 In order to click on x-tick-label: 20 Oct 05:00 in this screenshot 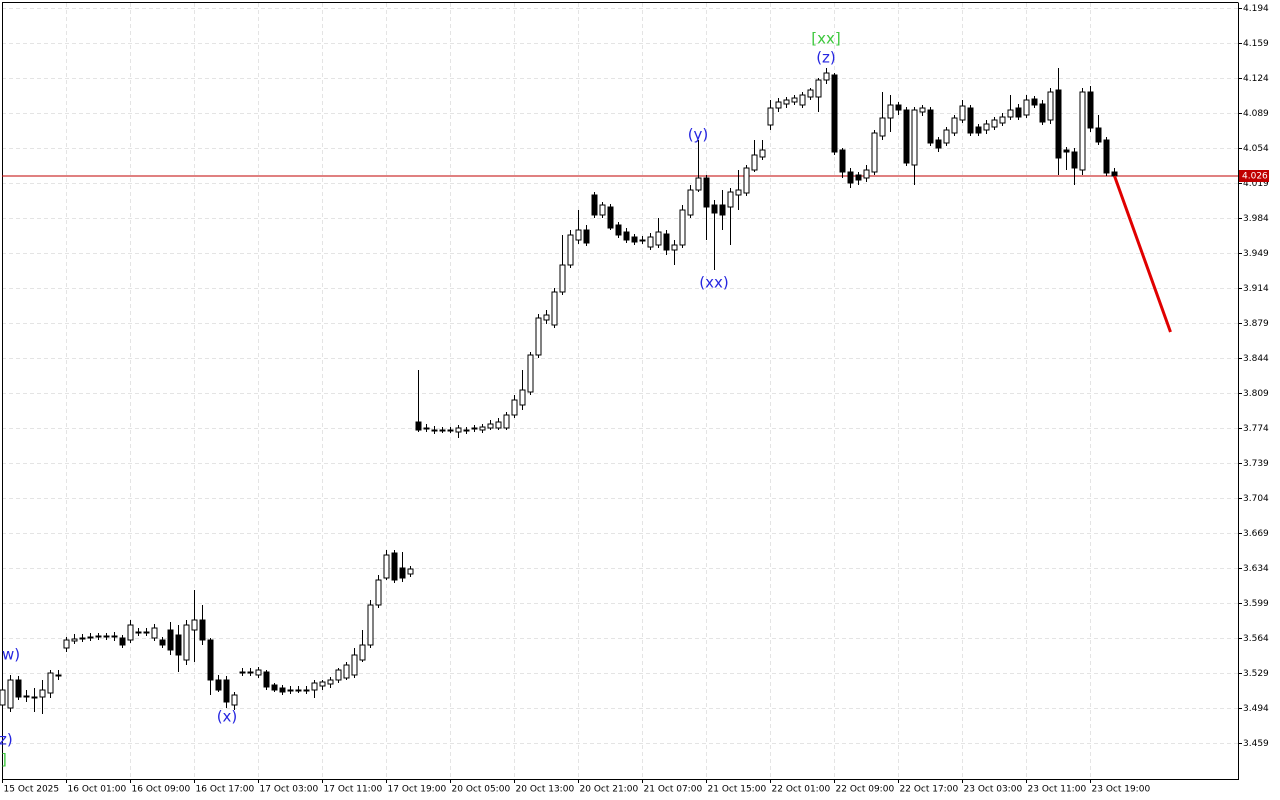, I will do `click(481, 790)`.